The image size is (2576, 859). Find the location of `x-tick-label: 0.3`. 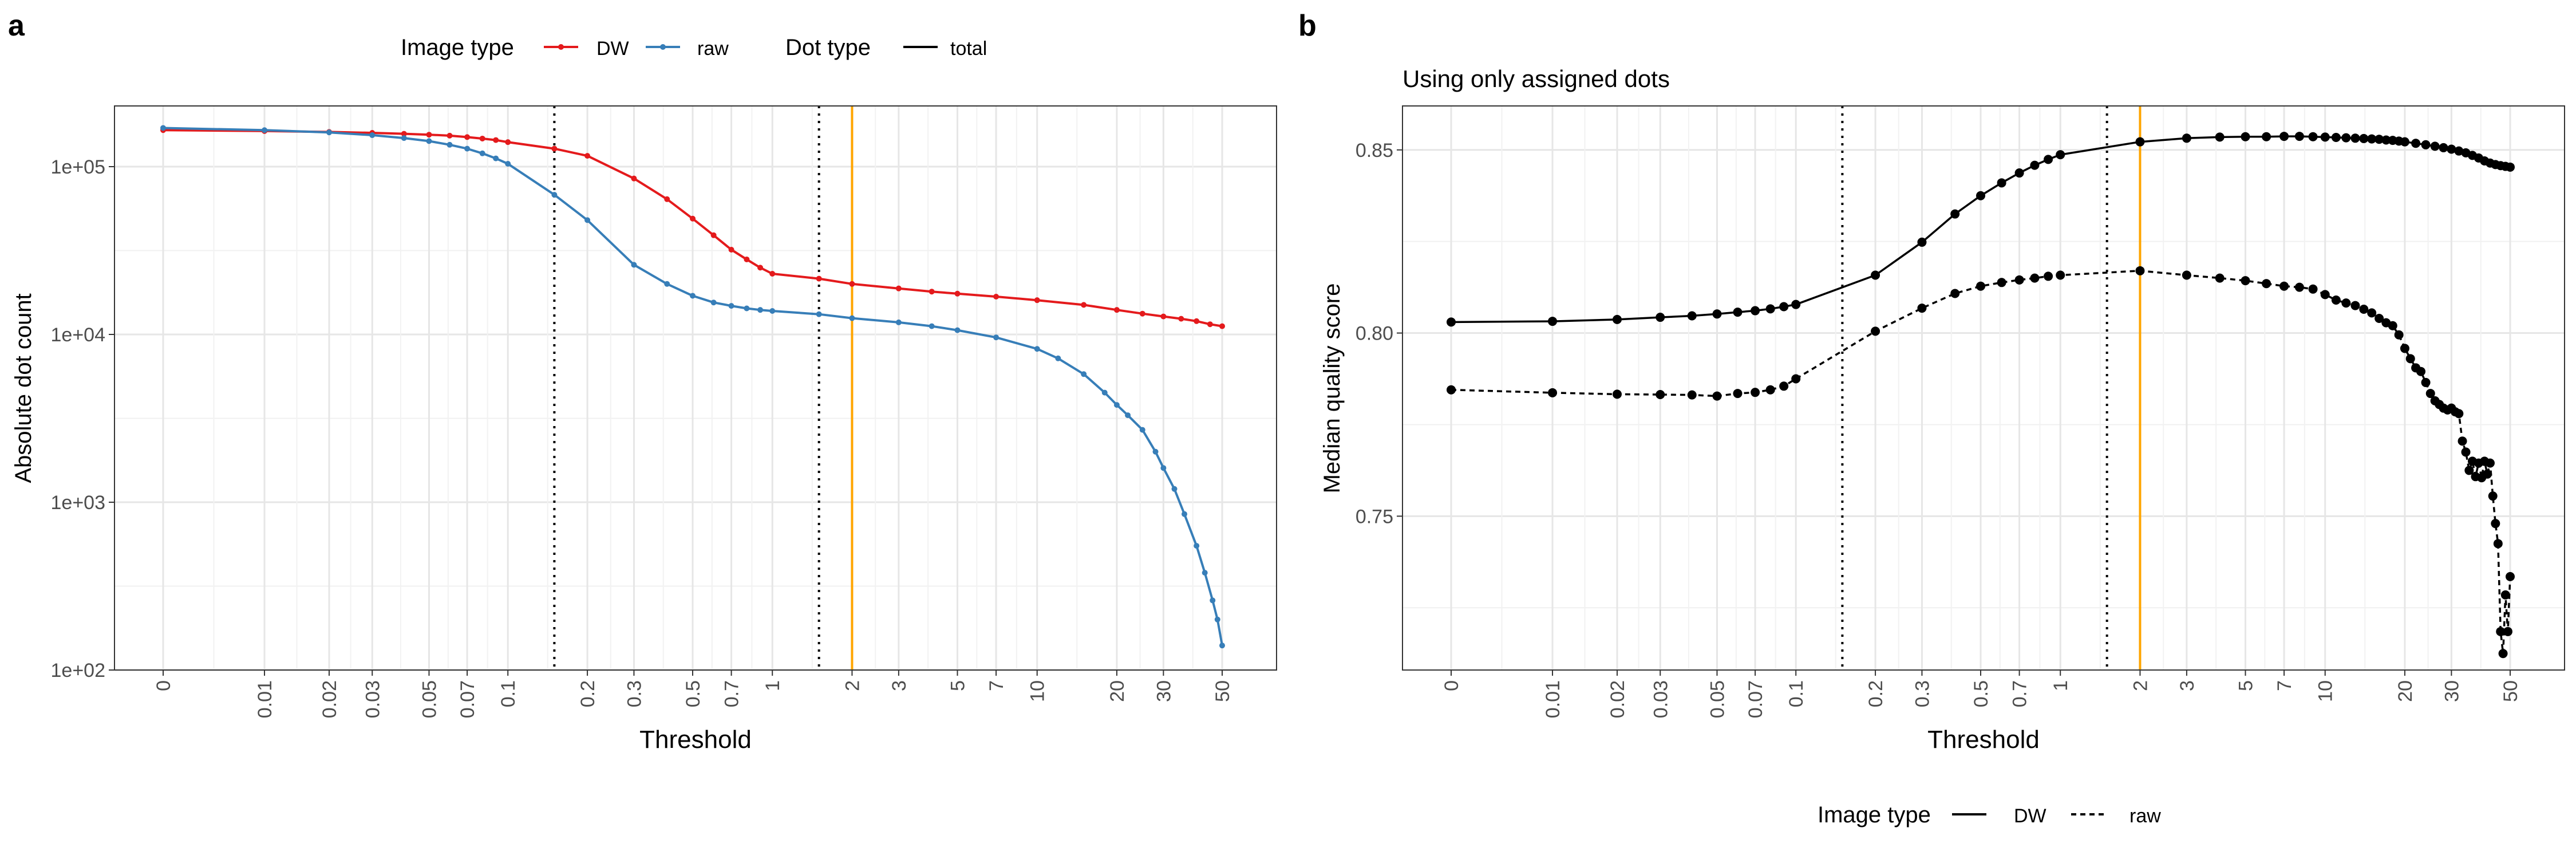

x-tick-label: 0.3 is located at coordinates (1922, 693).